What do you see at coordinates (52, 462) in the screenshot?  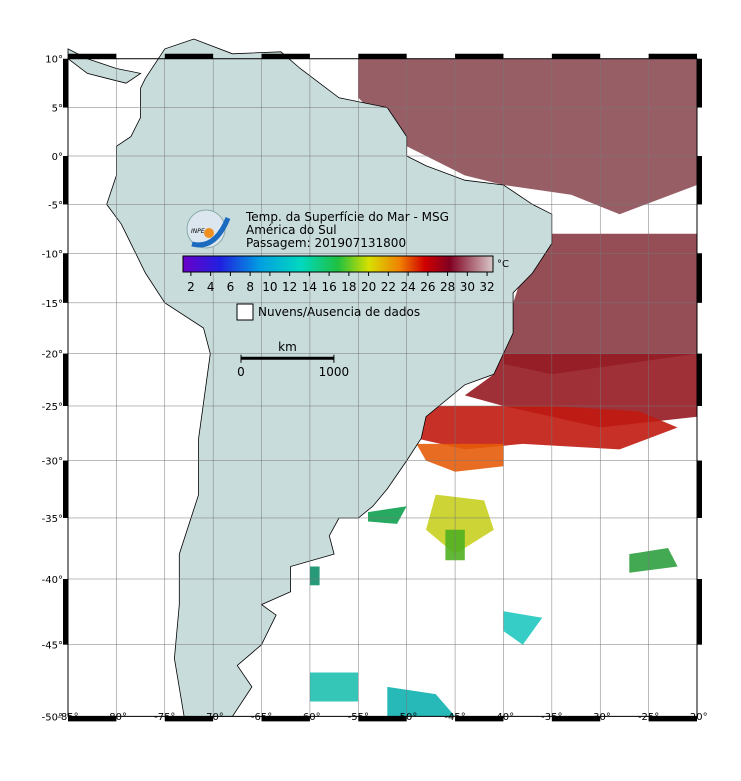 I see `y-tick-label: -30°` at bounding box center [52, 462].